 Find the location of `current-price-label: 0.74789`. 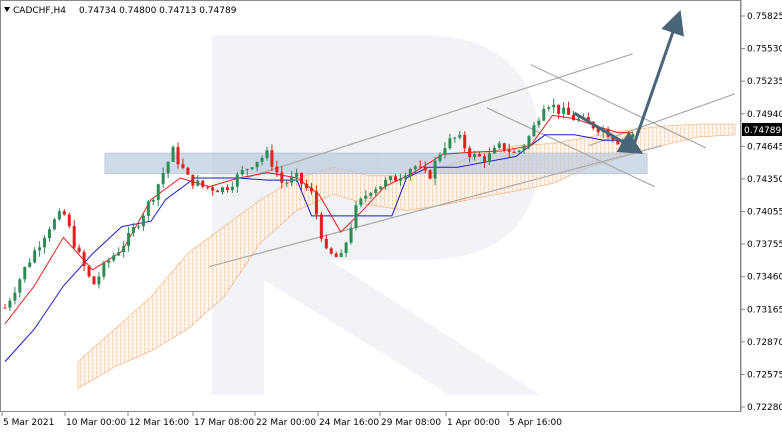

current-price-label: 0.74789 is located at coordinates (762, 131).